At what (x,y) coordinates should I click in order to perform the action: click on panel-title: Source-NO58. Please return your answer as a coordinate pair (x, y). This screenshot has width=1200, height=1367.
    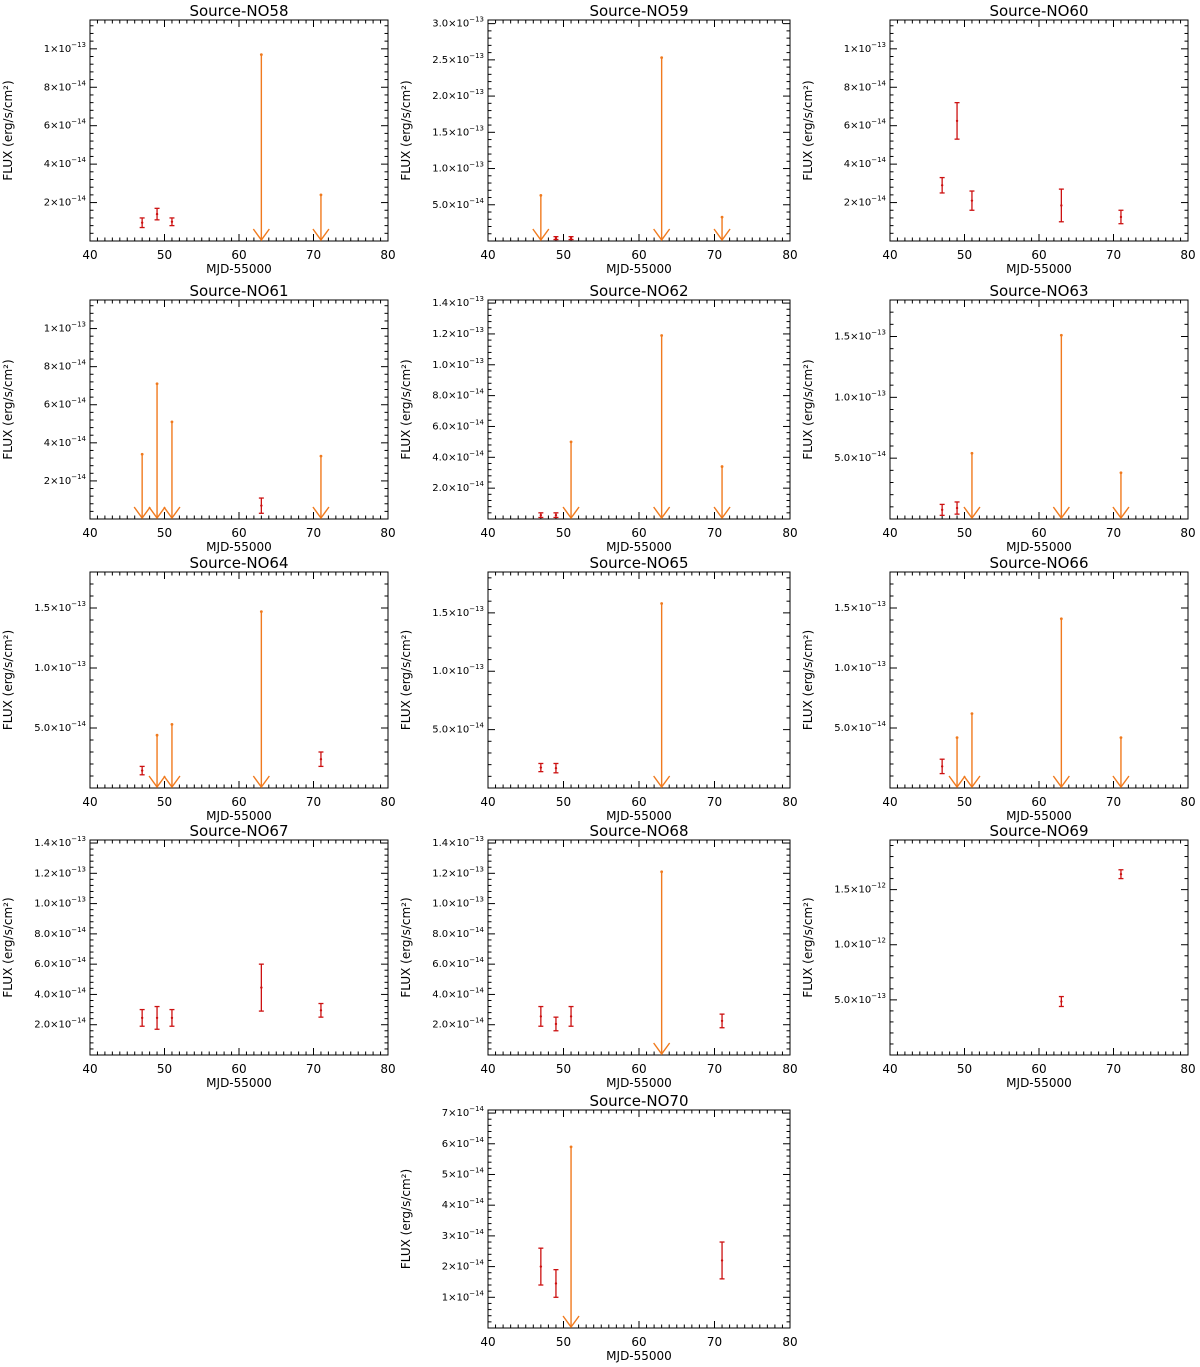
    Looking at the image, I should click on (238, 11).